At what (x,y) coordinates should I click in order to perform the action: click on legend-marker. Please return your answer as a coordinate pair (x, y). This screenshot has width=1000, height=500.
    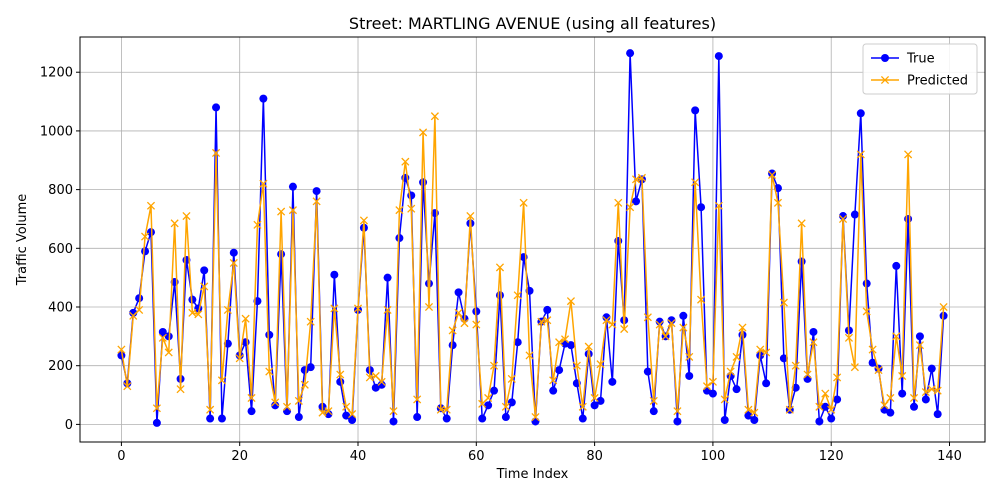
    Looking at the image, I should click on (885, 58).